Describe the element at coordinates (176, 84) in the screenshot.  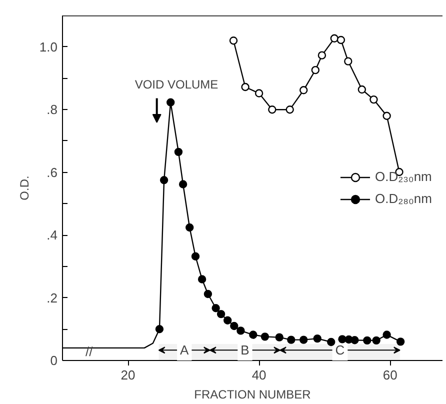
I see `annotation: VOID VOLUME` at that location.